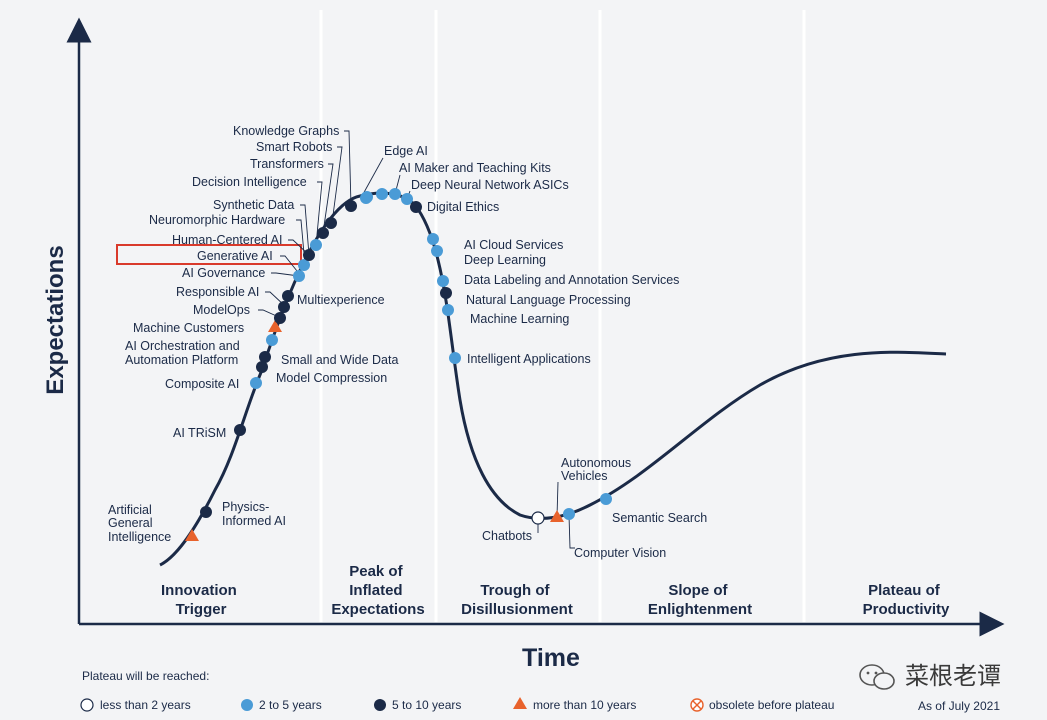 Image resolution: width=1047 pixels, height=720 pixels. What do you see at coordinates (181, 360) in the screenshot?
I see `technology-label: Automation Platform` at bounding box center [181, 360].